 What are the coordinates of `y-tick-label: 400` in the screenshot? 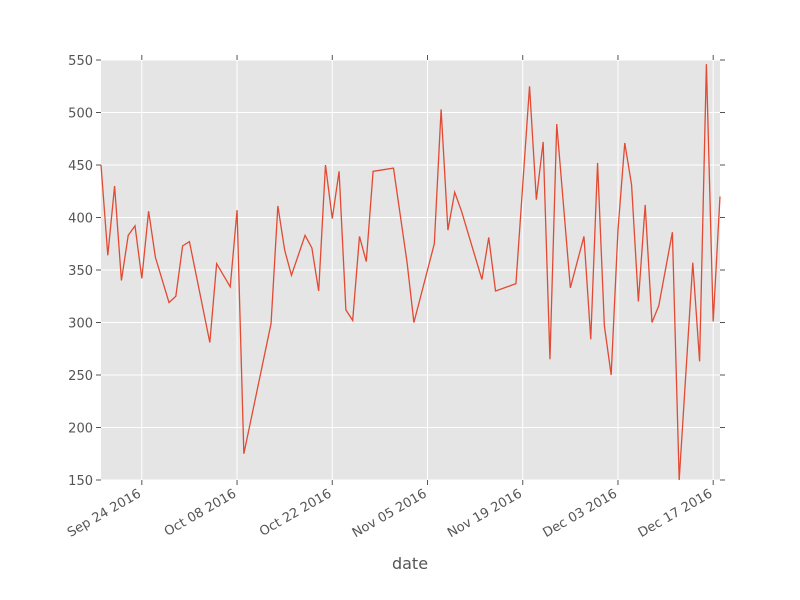 It's located at (80, 219).